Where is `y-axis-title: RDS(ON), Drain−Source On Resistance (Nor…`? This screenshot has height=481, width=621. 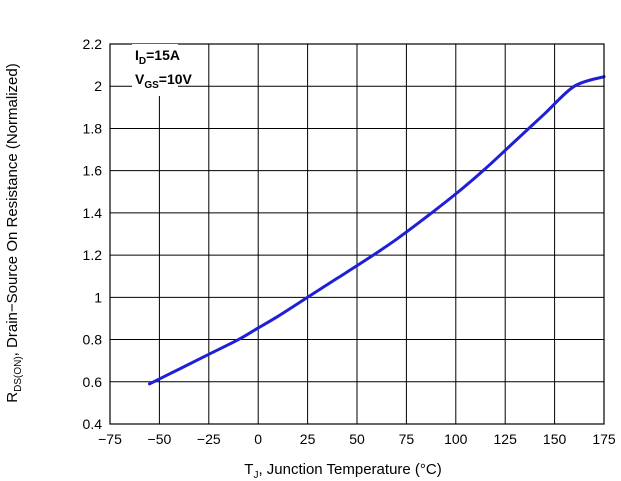
y-axis-title: RDS(ON), Drain−Source On Resistance (Nor… is located at coordinates (14, 232).